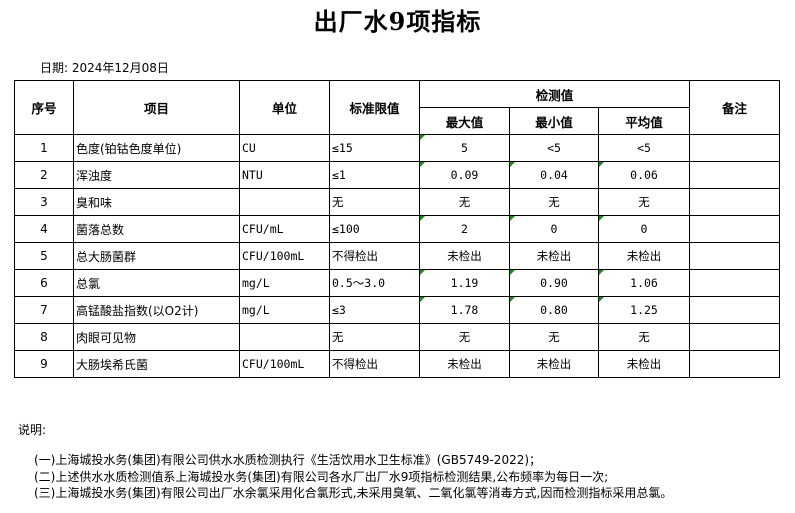  What do you see at coordinates (156, 229) in the screenshot?
I see `item-name: 菌落总数` at bounding box center [156, 229].